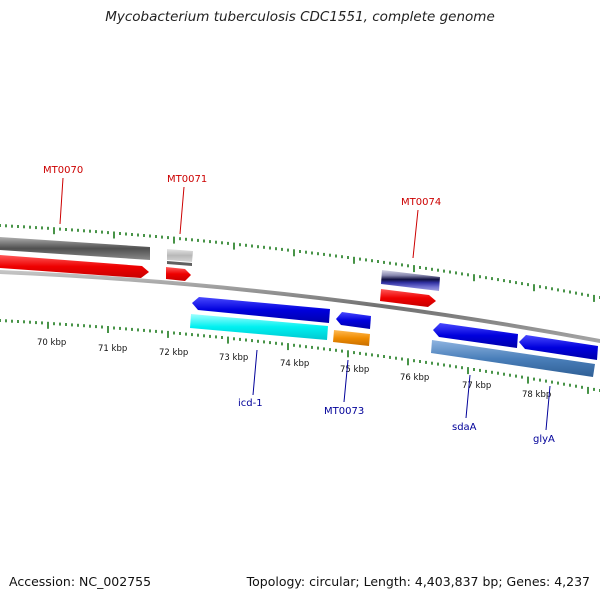 This screenshot has height=600, width=600. What do you see at coordinates (410, 280) in the screenshot?
I see `feature-striped-mt0074` at bounding box center [410, 280].